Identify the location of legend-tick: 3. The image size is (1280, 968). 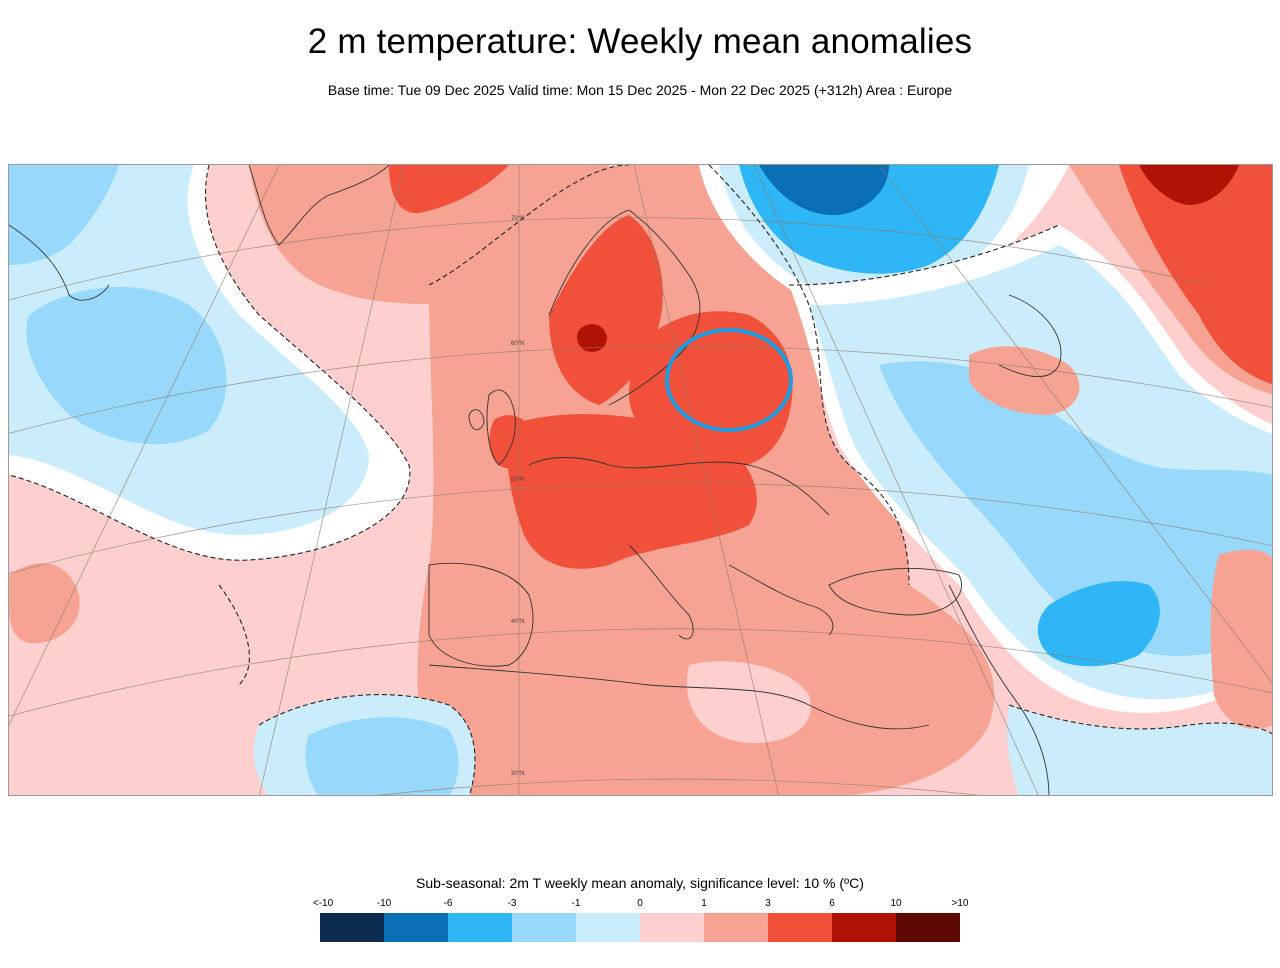
(768, 903).